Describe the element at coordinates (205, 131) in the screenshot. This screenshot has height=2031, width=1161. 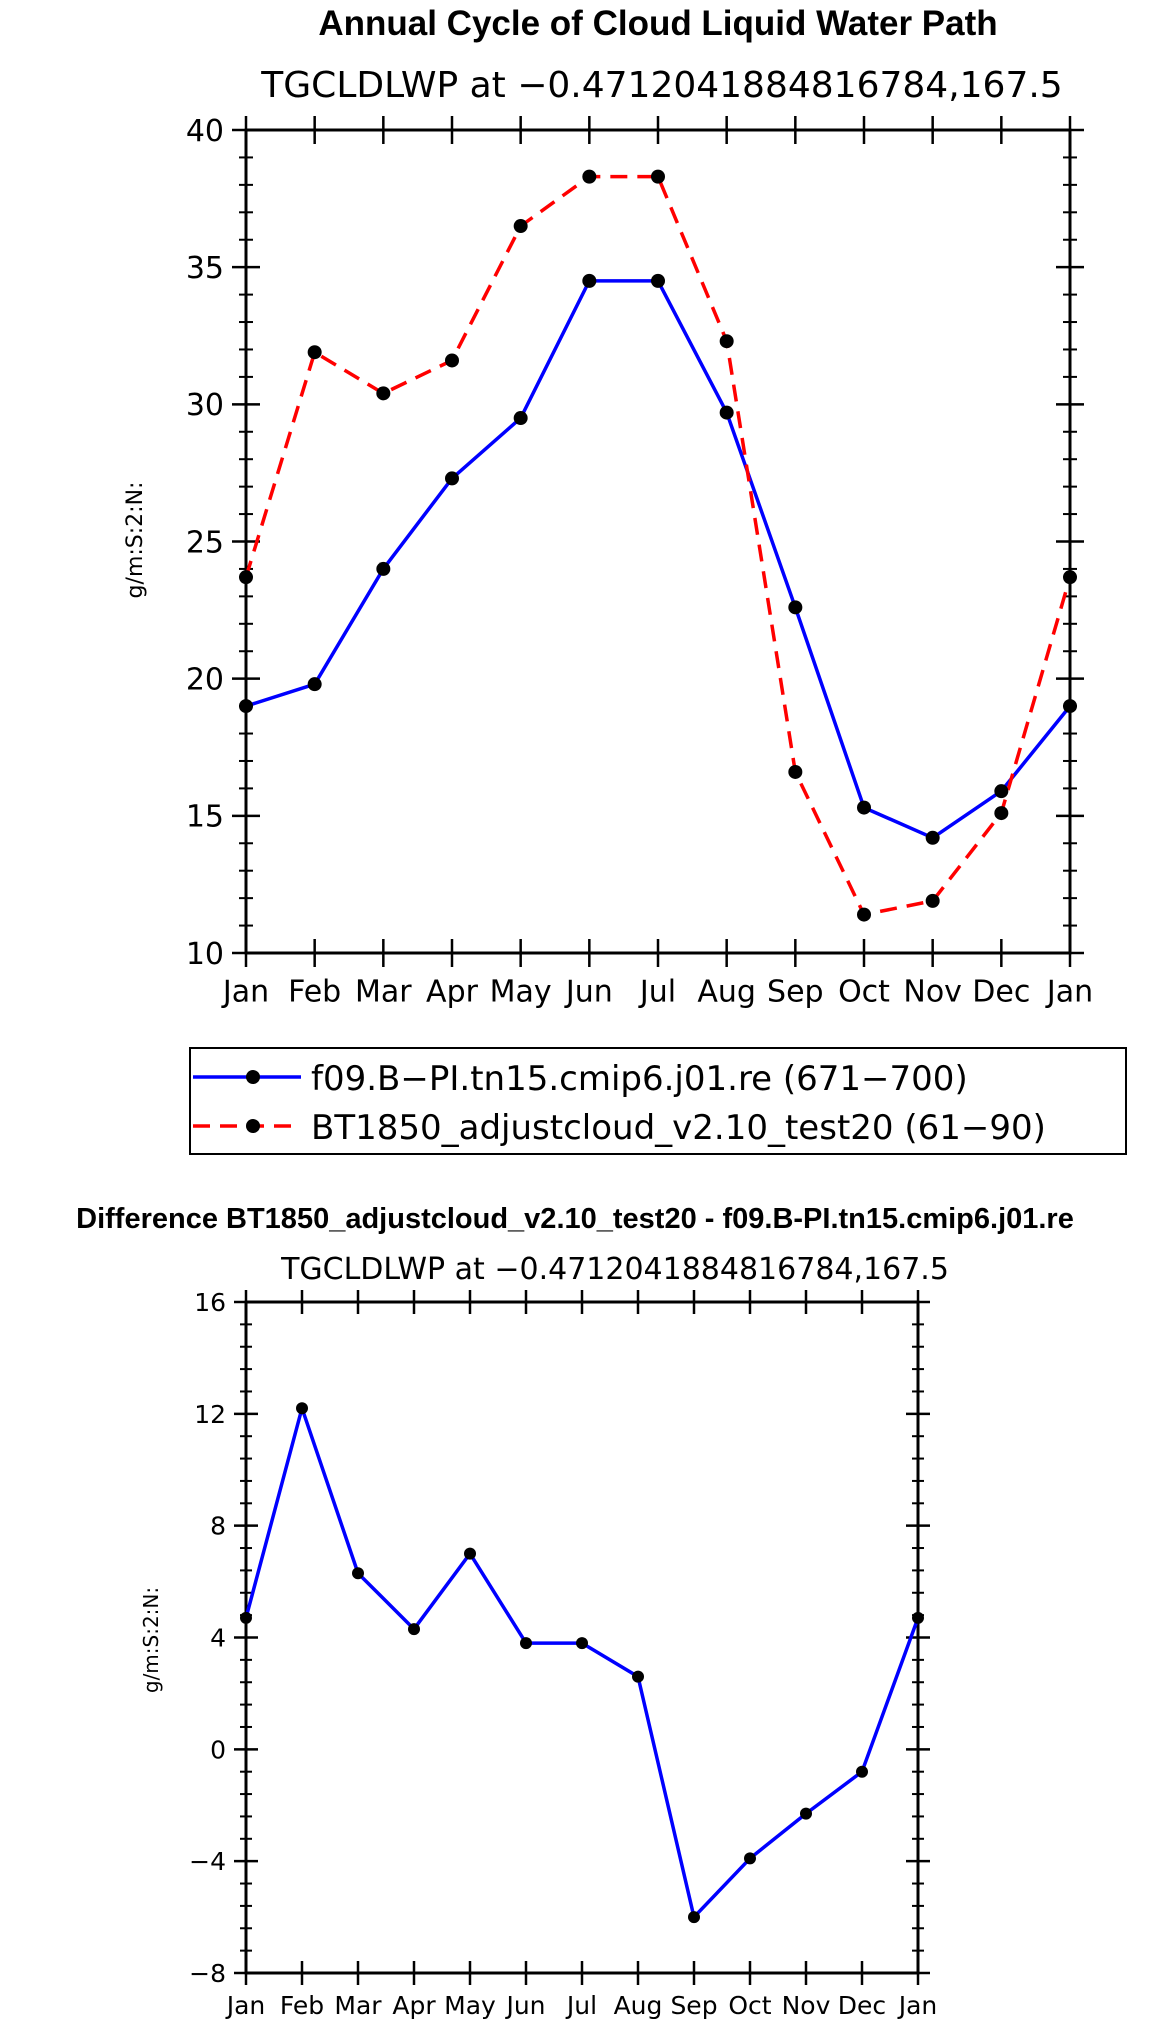
I see `chart1-ytick-label: 40` at that location.